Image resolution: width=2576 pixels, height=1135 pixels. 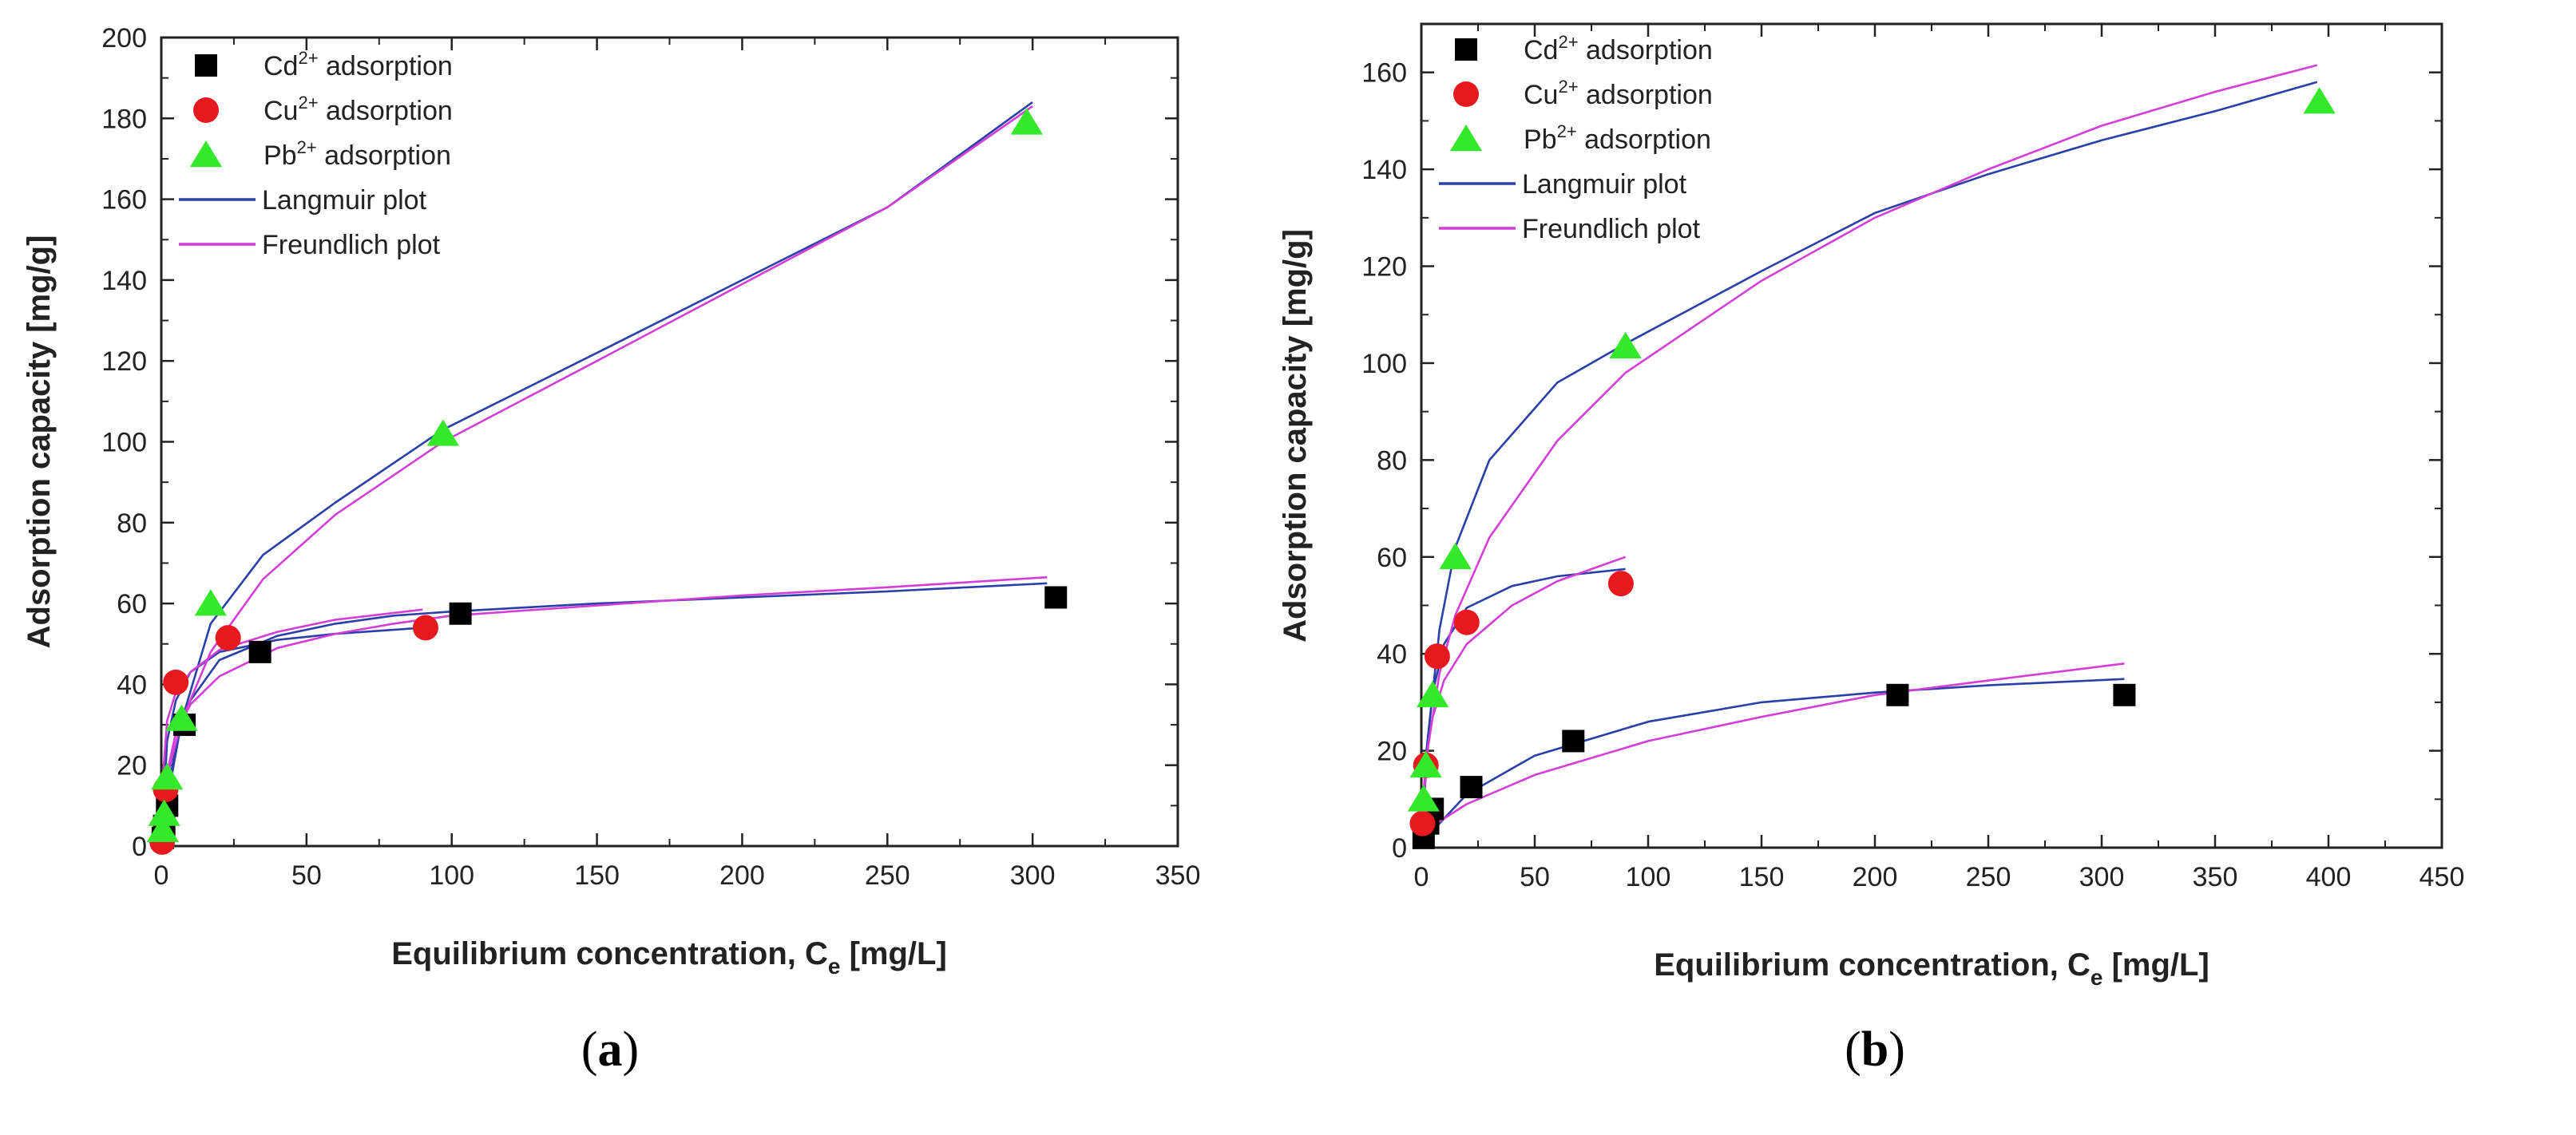 What do you see at coordinates (669, 957) in the screenshot?
I see `x-axis-title: Equilibrium concentration, Ce [mg/L]` at bounding box center [669, 957].